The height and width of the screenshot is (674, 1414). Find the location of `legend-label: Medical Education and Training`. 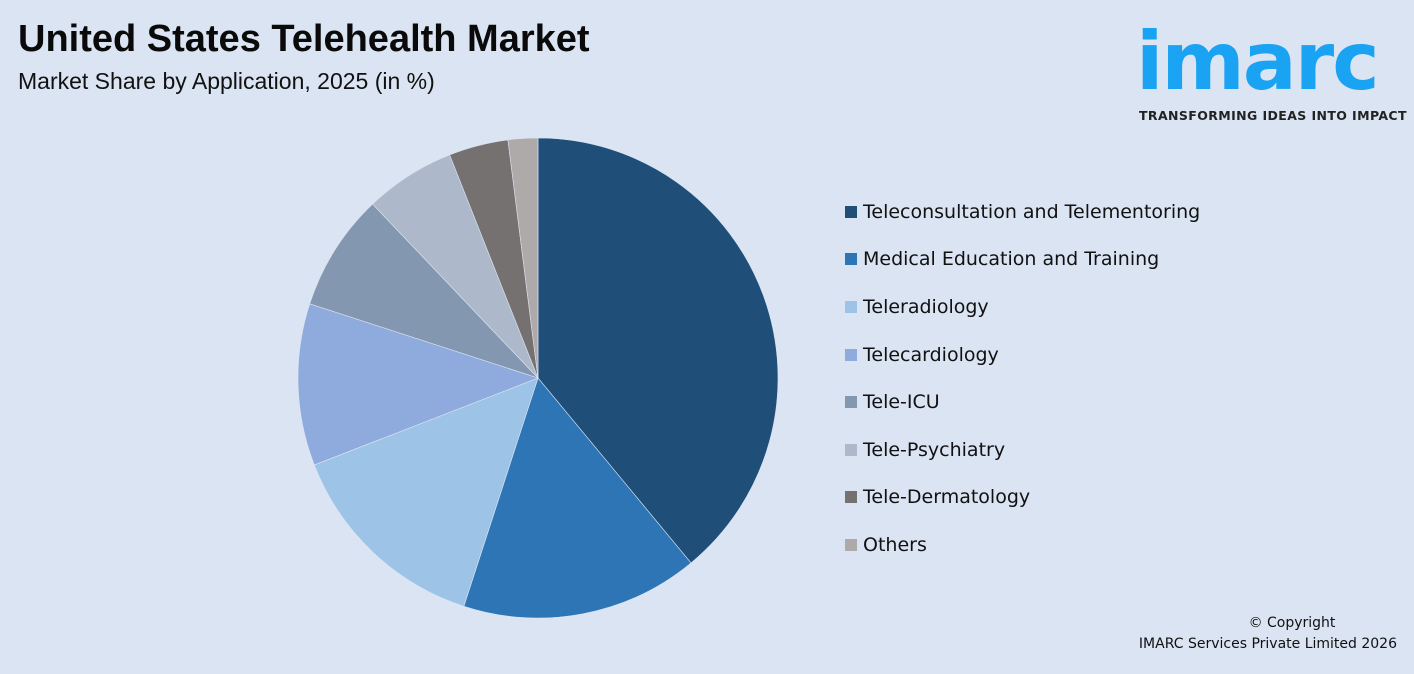

legend-label: Medical Education and Training is located at coordinates (1011, 259).